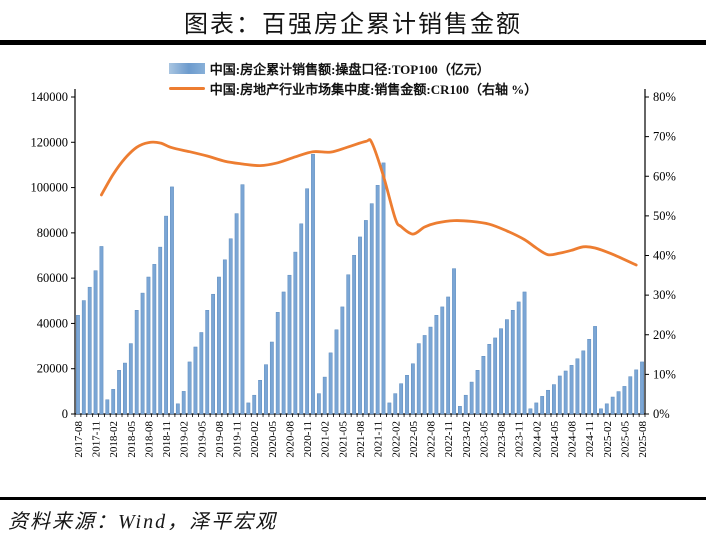 Image resolution: width=706 pixels, height=545 pixels. What do you see at coordinates (353, 498) in the screenshot?
I see `footer-divider` at bounding box center [353, 498].